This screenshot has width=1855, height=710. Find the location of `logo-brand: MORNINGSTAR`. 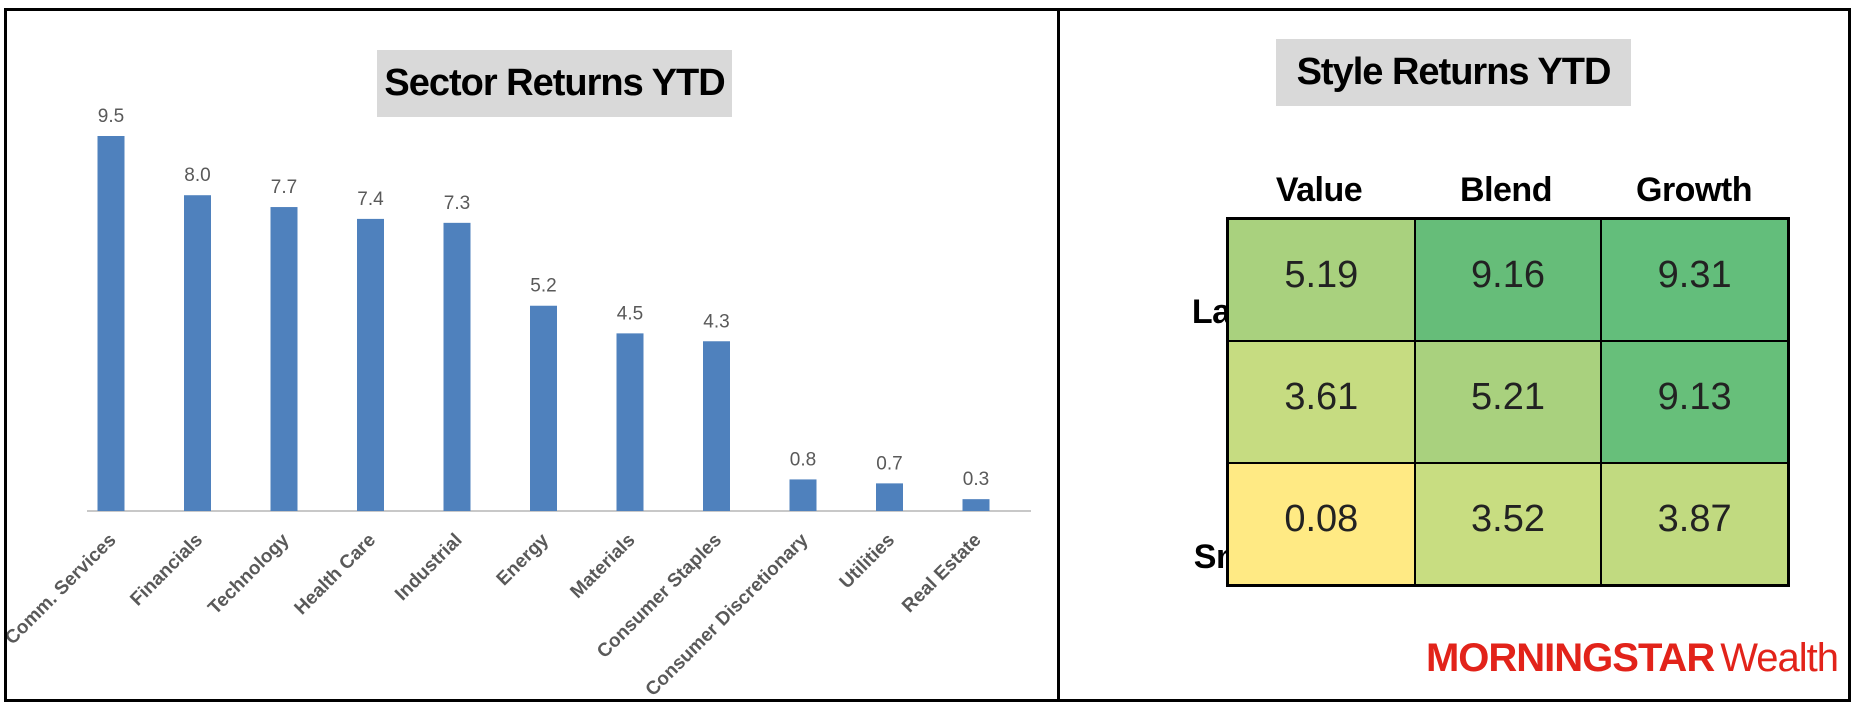

logo-brand: MORNINGSTAR is located at coordinates (1570, 658).